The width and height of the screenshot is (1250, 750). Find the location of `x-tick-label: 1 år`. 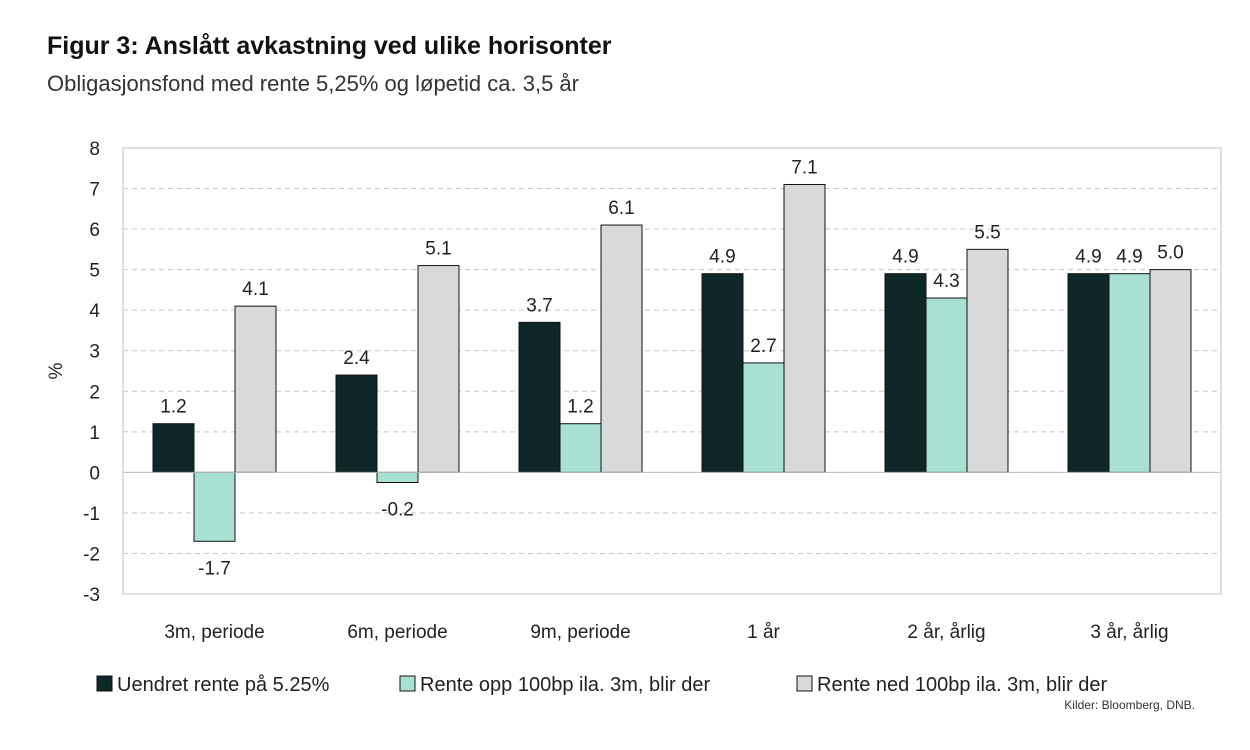

x-tick-label: 1 år is located at coordinates (763, 632).